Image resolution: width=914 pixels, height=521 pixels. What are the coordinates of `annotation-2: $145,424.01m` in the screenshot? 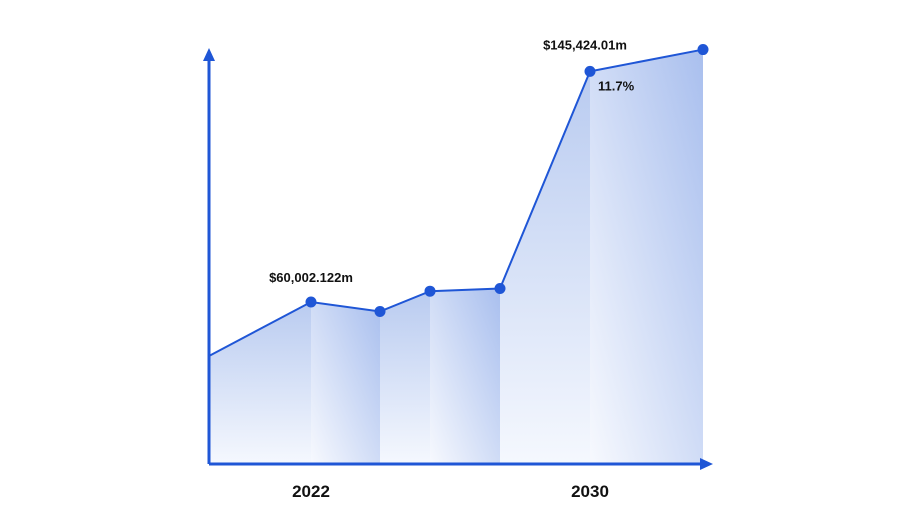 It's located at (585, 44).